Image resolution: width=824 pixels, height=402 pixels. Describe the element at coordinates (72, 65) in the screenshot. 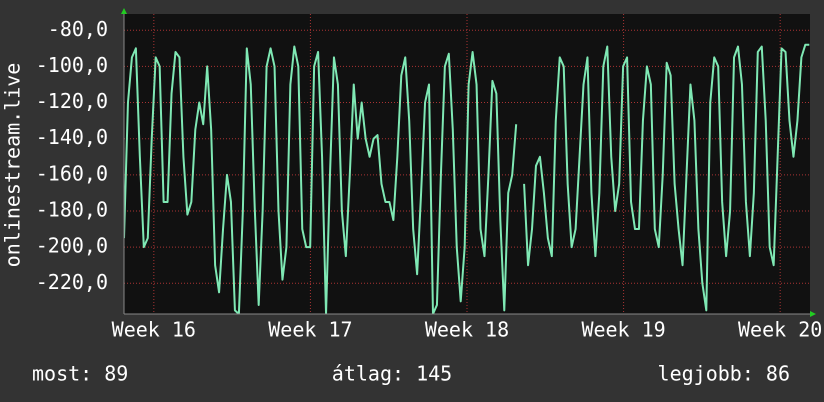

I see `y-tick-label: -100,0` at that location.